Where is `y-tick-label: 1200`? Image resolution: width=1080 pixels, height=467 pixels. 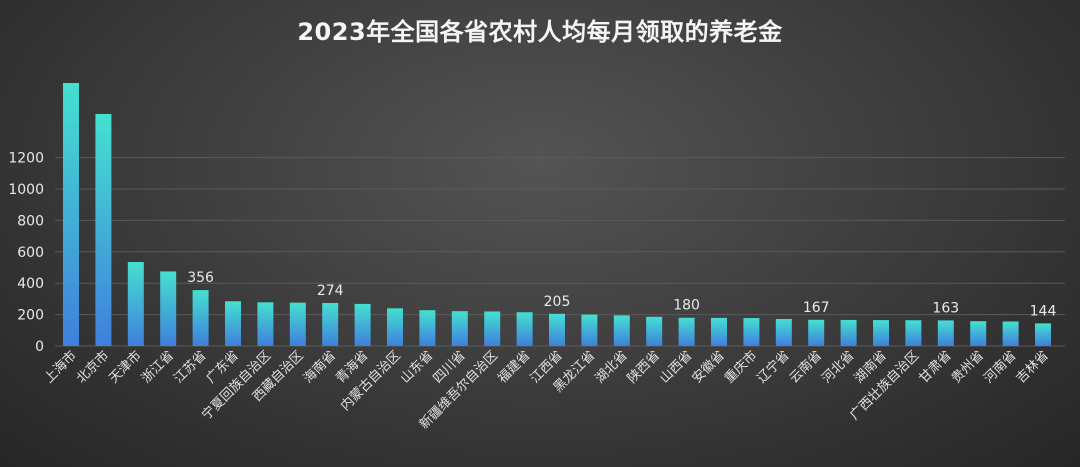
y-tick-label: 1200 is located at coordinates (26, 159).